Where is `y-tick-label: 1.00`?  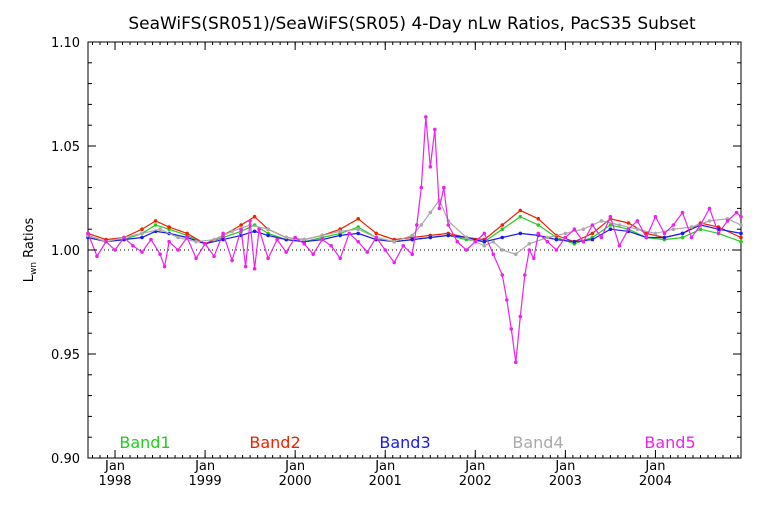
y-tick-label: 1.00 is located at coordinates (65, 251).